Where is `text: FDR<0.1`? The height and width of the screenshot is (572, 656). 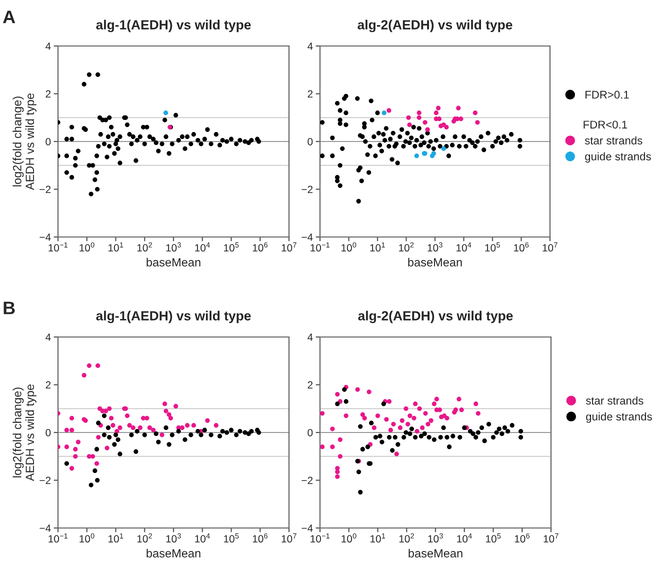
text: FDR<0.1 is located at coordinates (606, 124).